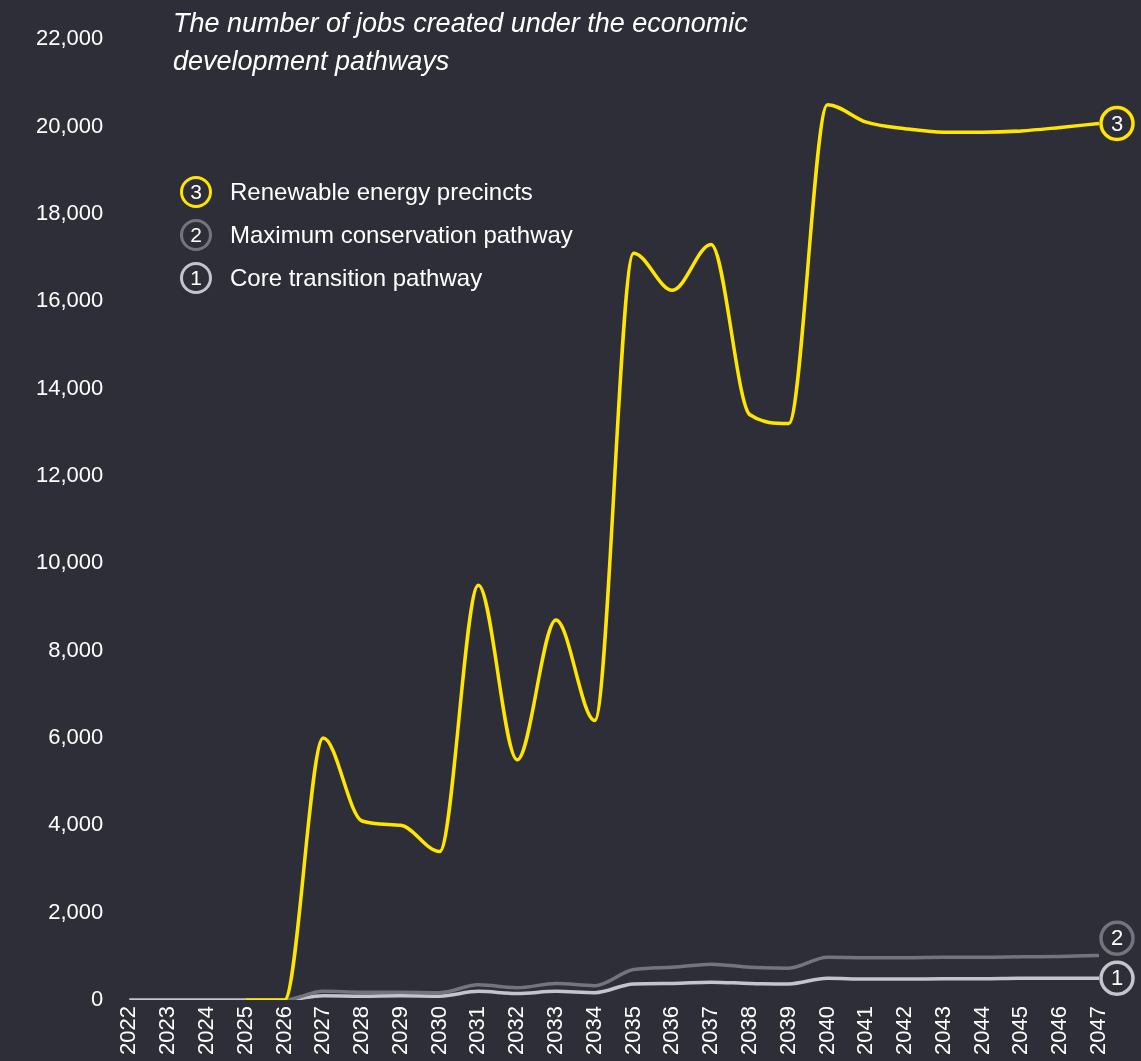 Image resolution: width=1141 pixels, height=1061 pixels. What do you see at coordinates (401, 234) in the screenshot?
I see `legend-label: Maximum conservation pathway` at bounding box center [401, 234].